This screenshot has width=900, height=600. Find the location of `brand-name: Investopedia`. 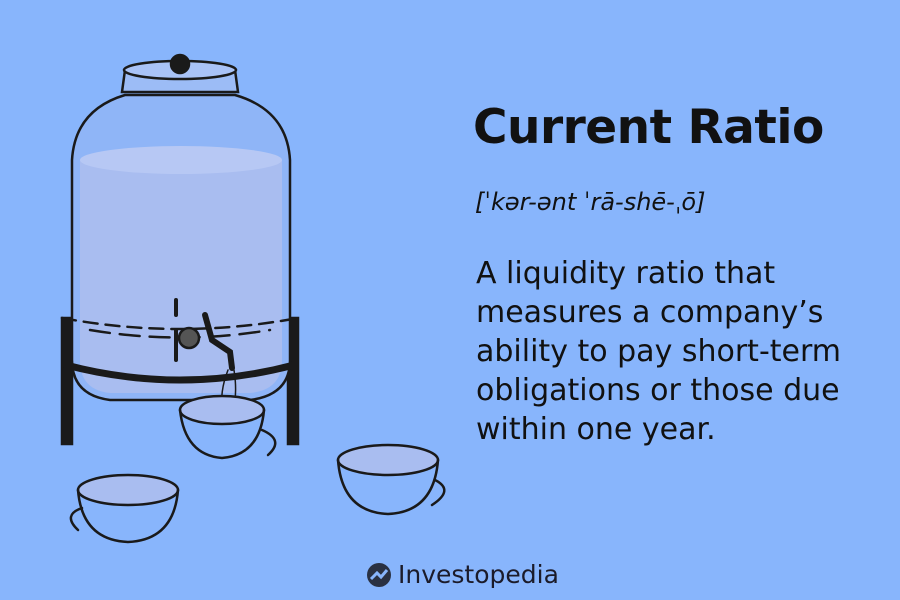

brand-name: Investopedia is located at coordinates (478, 574).